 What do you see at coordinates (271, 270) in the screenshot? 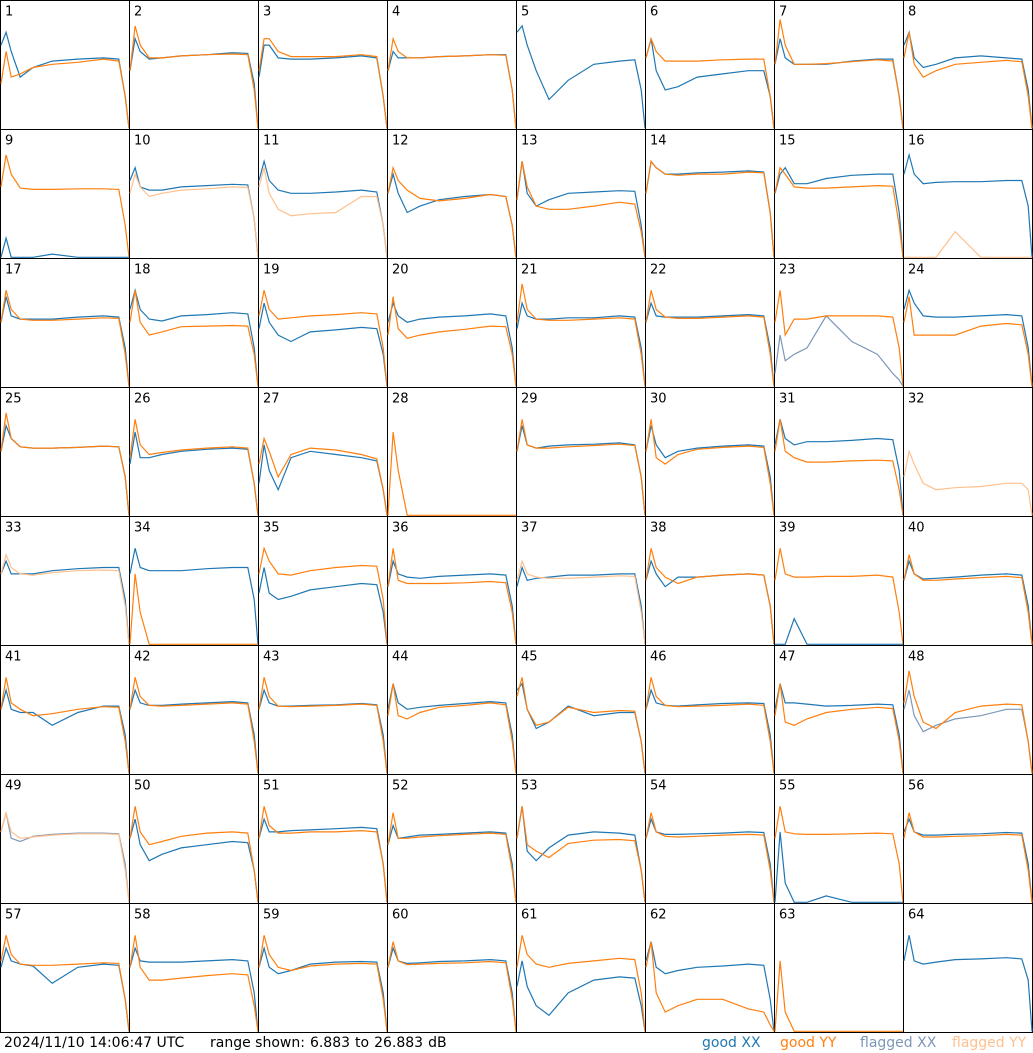
I see `panel-title: 19` at bounding box center [271, 270].